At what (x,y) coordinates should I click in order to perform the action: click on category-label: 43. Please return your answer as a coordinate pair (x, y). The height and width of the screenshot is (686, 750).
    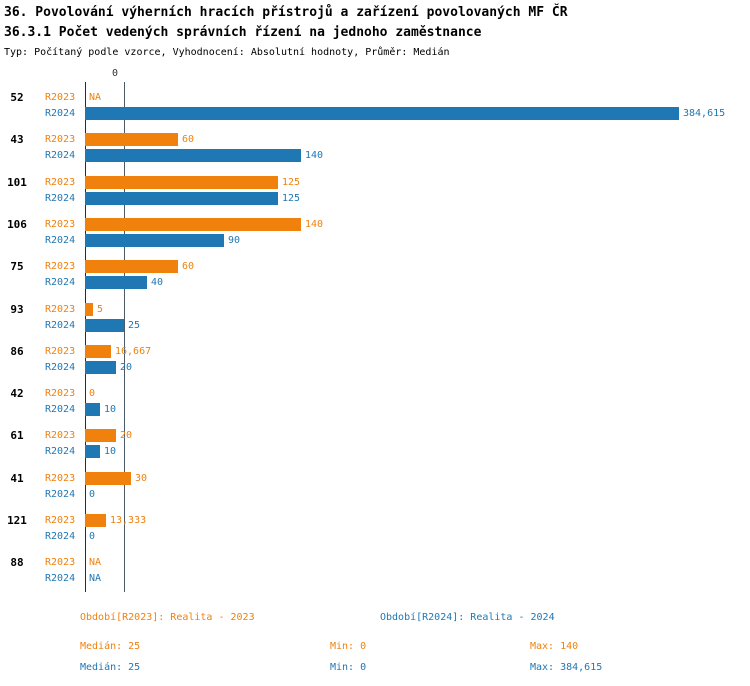
    Looking at the image, I should click on (17, 139).